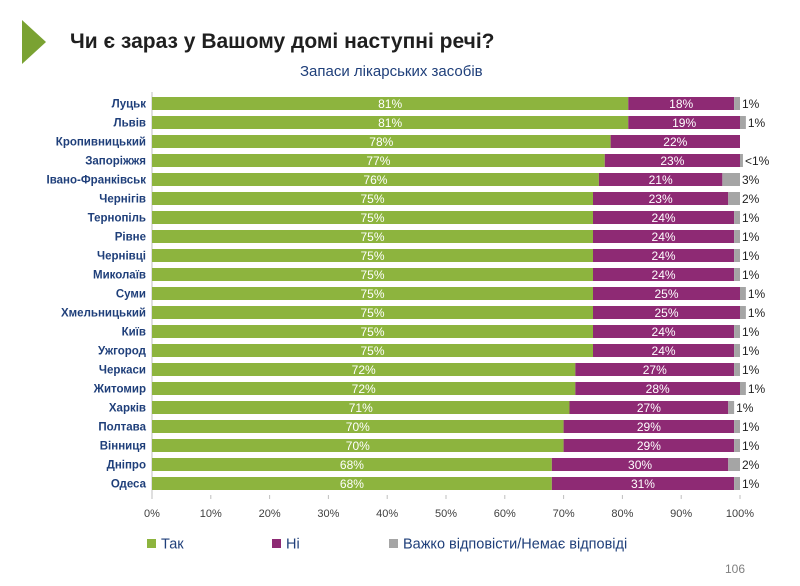 The image size is (800, 586). I want to click on x-tick-label: 90%, so click(681, 514).